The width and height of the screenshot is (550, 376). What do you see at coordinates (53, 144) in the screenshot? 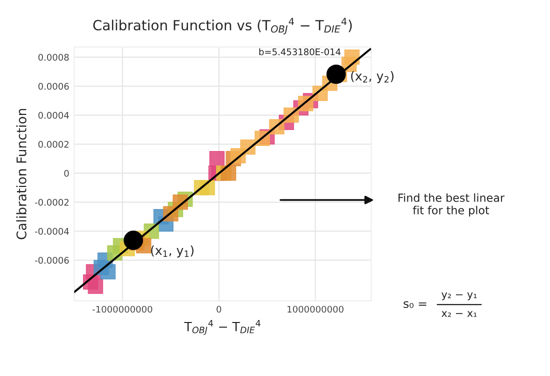
I see `y-tick-label: 0.0002` at bounding box center [53, 144].